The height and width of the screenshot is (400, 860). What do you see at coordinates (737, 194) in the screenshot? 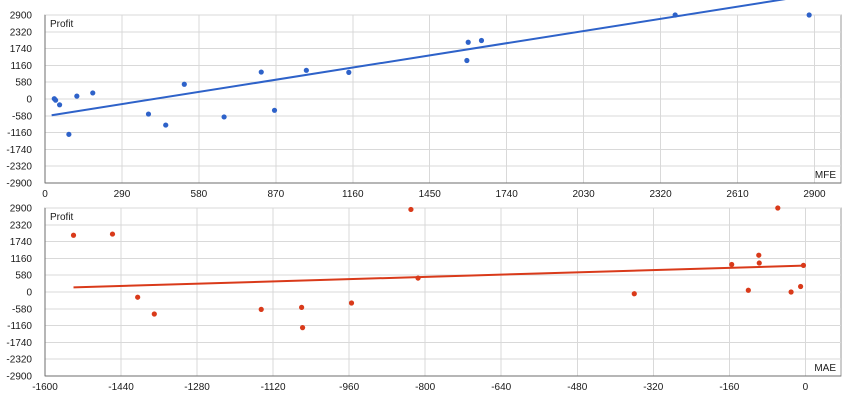
I see `x-tick-label: 2610` at bounding box center [737, 194].